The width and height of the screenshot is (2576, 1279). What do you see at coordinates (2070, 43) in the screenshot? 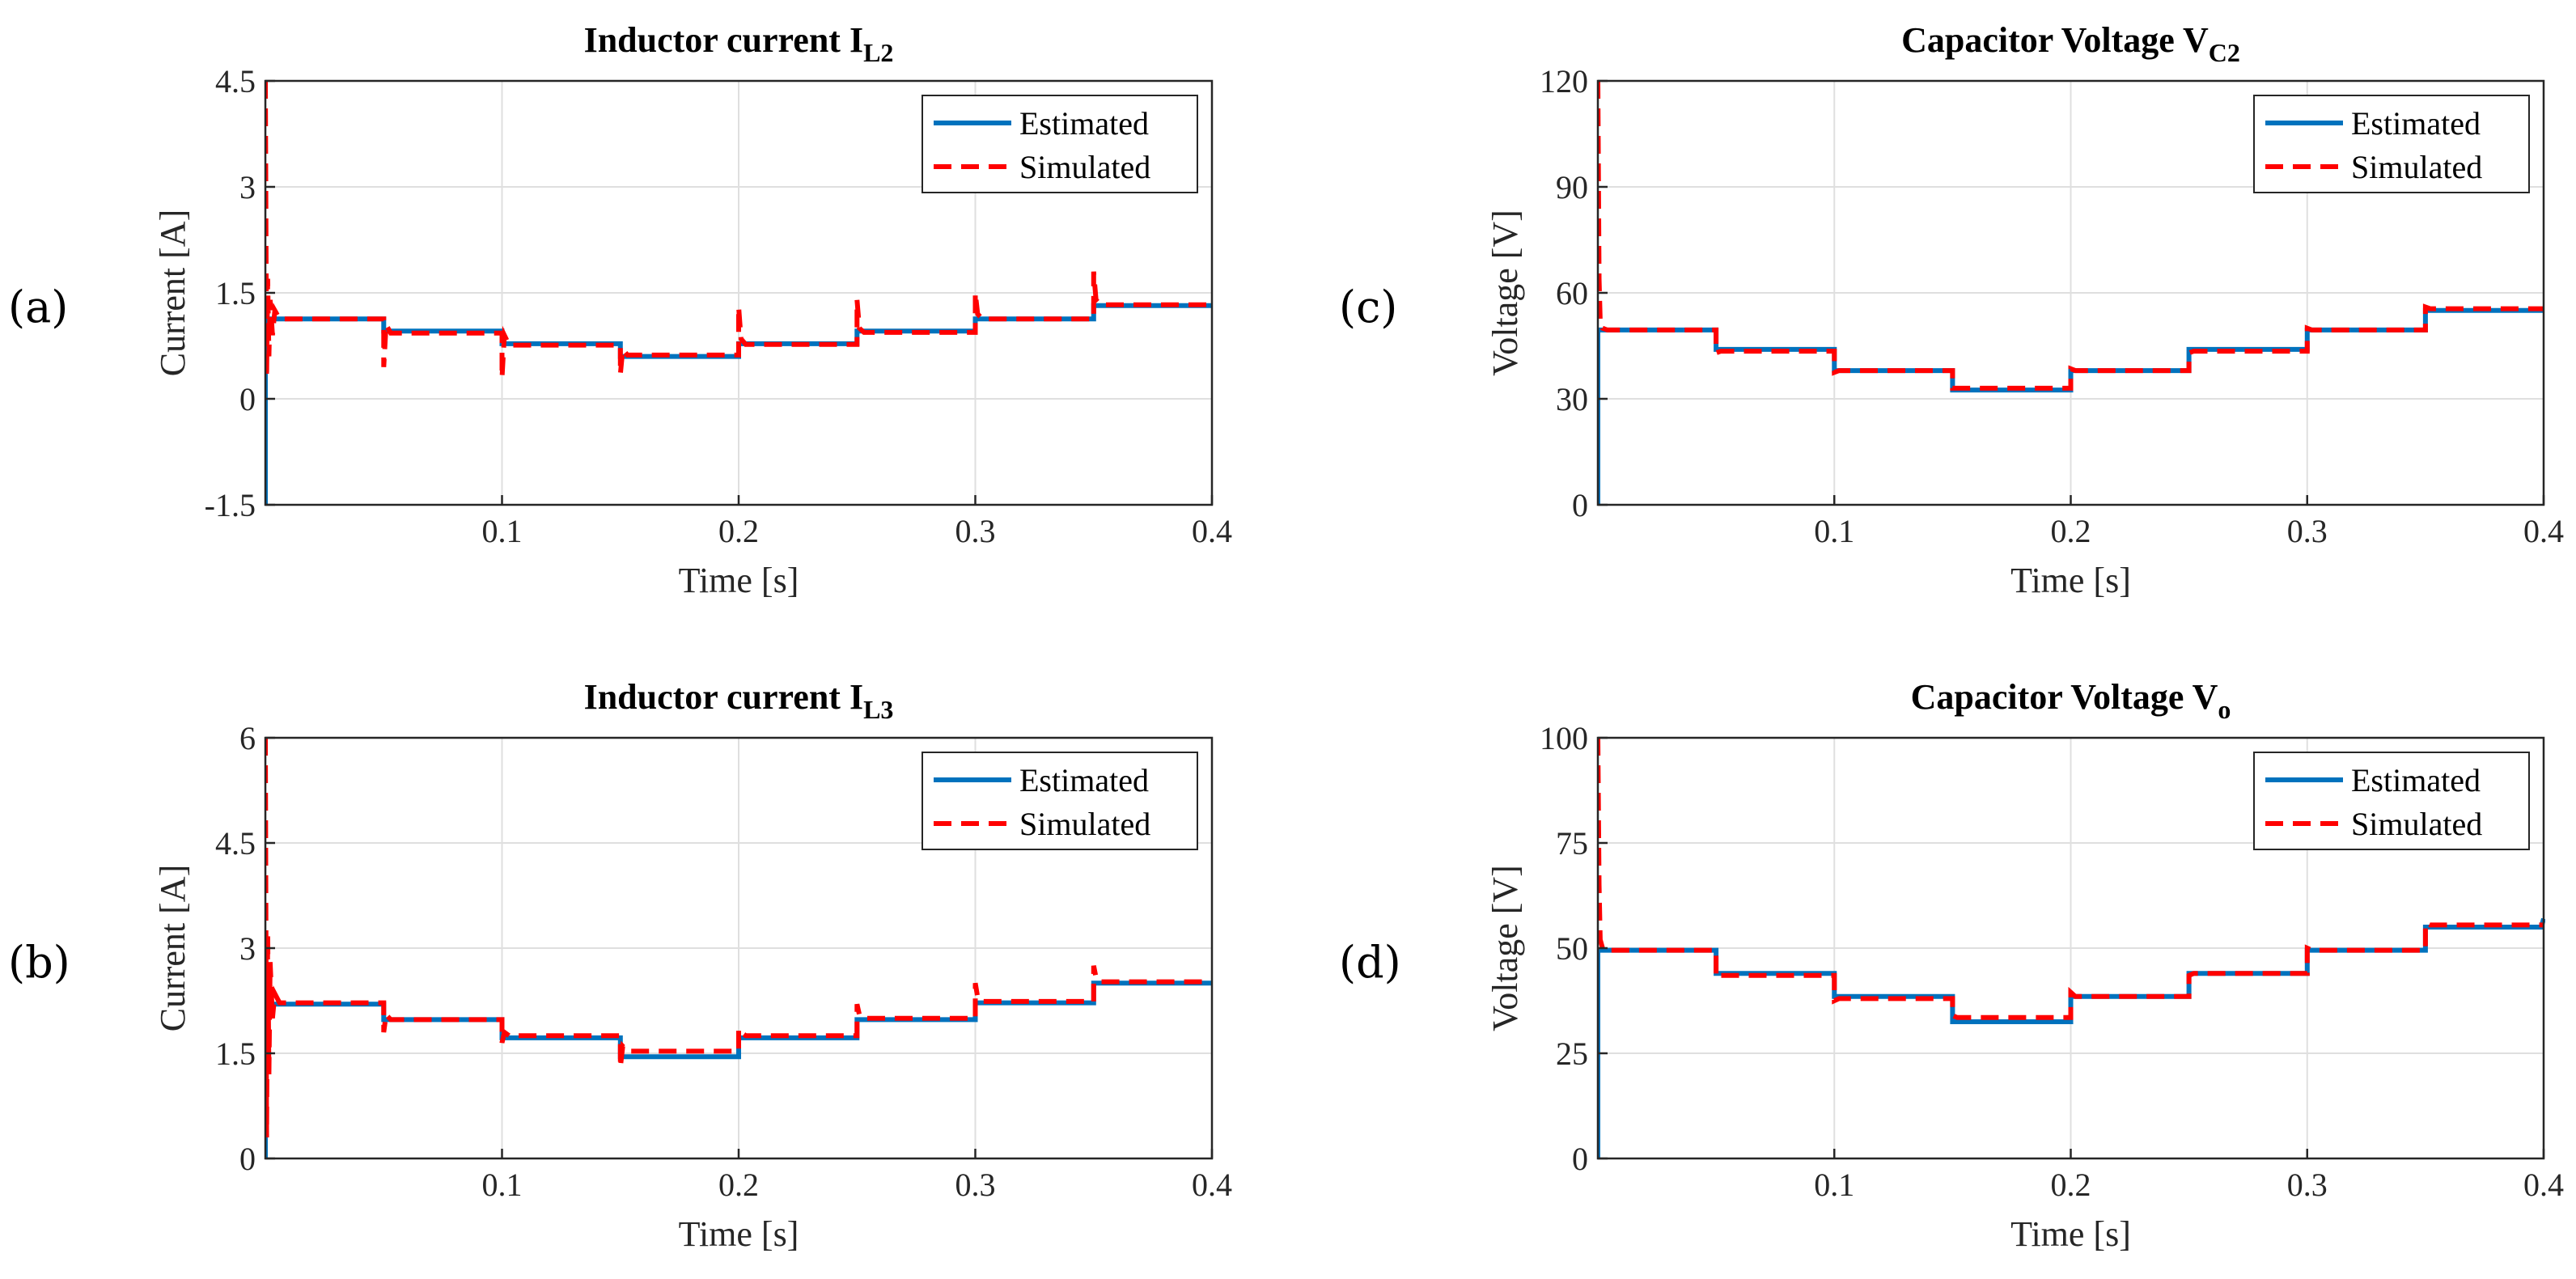
I see `chart-title: Capacitor Voltage VC2` at bounding box center [2070, 43].